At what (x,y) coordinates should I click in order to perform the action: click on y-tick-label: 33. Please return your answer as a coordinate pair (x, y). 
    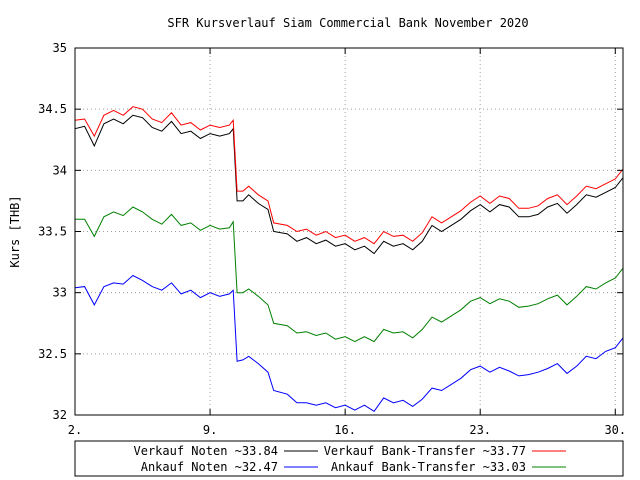
    Looking at the image, I should click on (60, 293).